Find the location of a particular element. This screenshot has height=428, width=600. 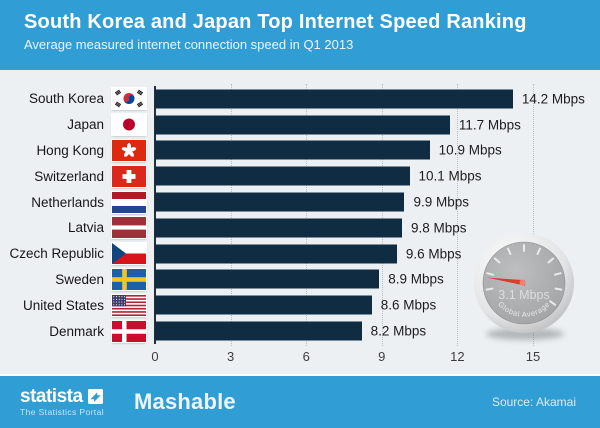

bar-track: 14.2 Mbps is located at coordinates (377, 99).